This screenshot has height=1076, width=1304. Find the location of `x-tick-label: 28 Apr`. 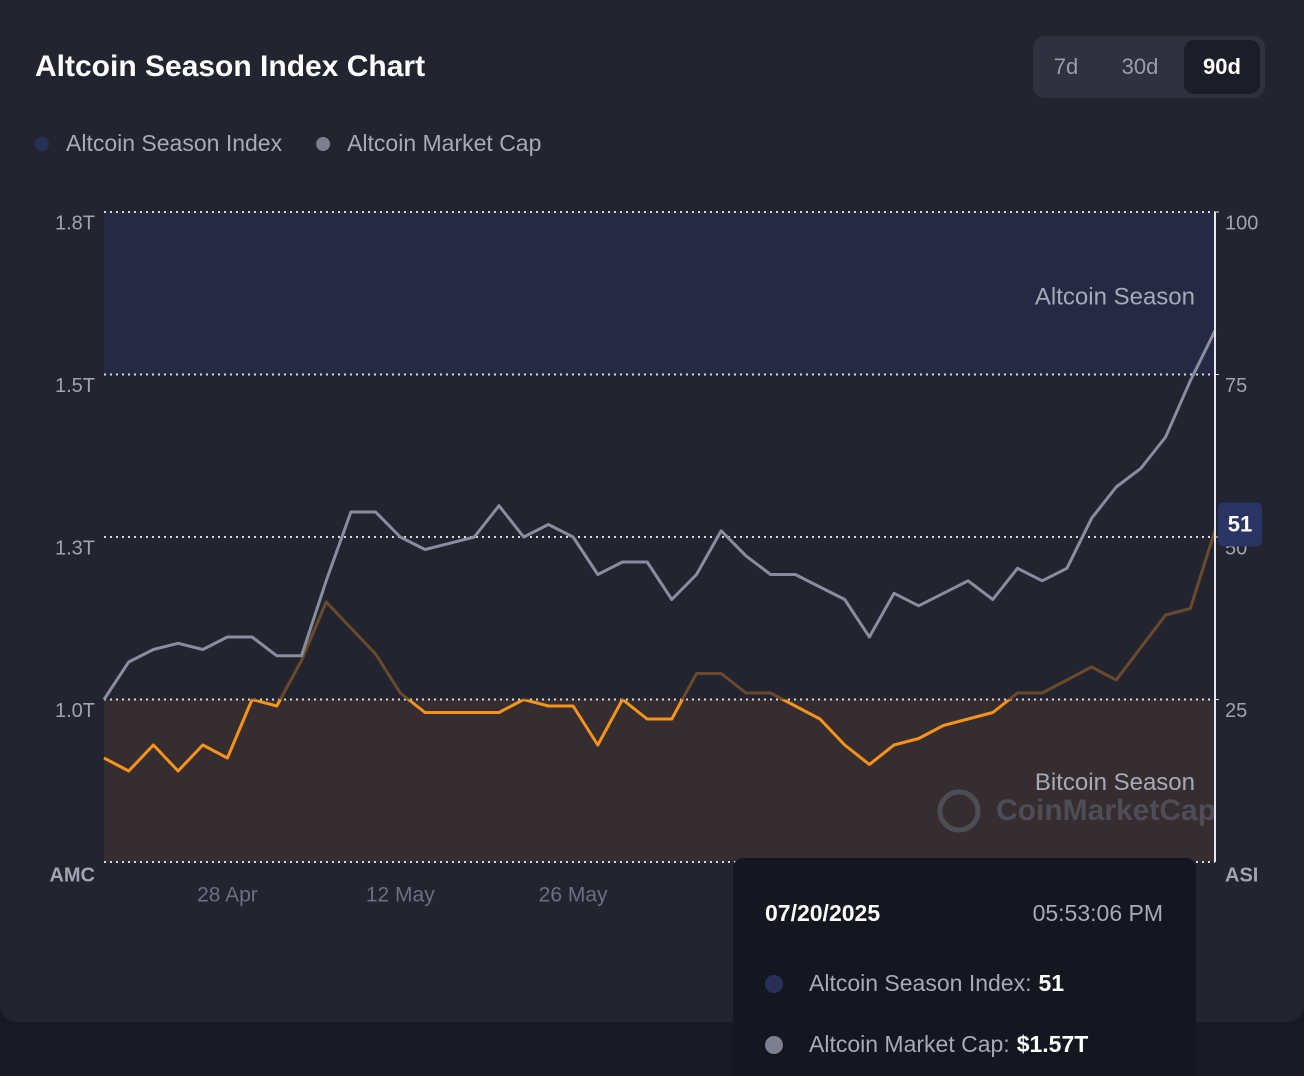

x-tick-label: 28 Apr is located at coordinates (227, 895).